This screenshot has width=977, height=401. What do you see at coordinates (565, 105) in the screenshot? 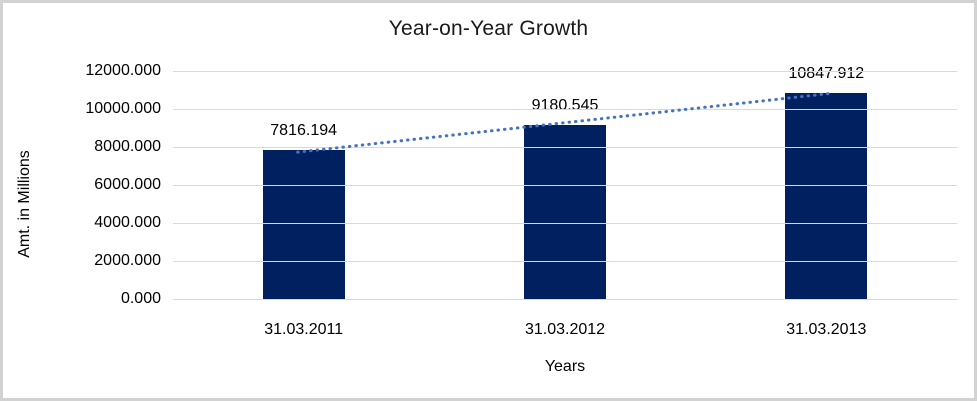
I see `bar-data-label: 9180.545` at bounding box center [565, 105].